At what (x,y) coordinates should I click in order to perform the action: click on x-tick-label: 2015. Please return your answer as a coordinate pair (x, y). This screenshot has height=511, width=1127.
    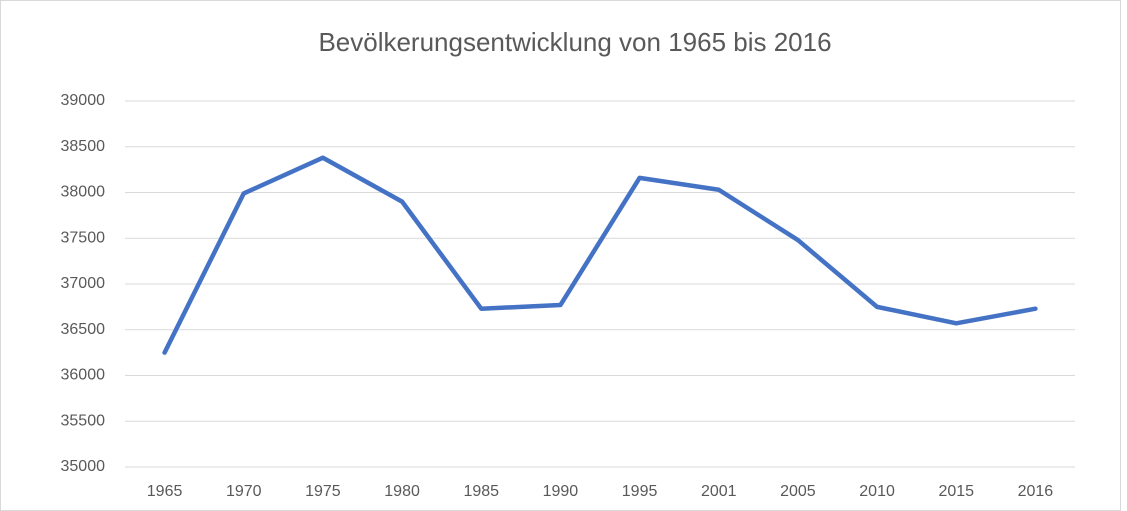
    Looking at the image, I should click on (956, 491).